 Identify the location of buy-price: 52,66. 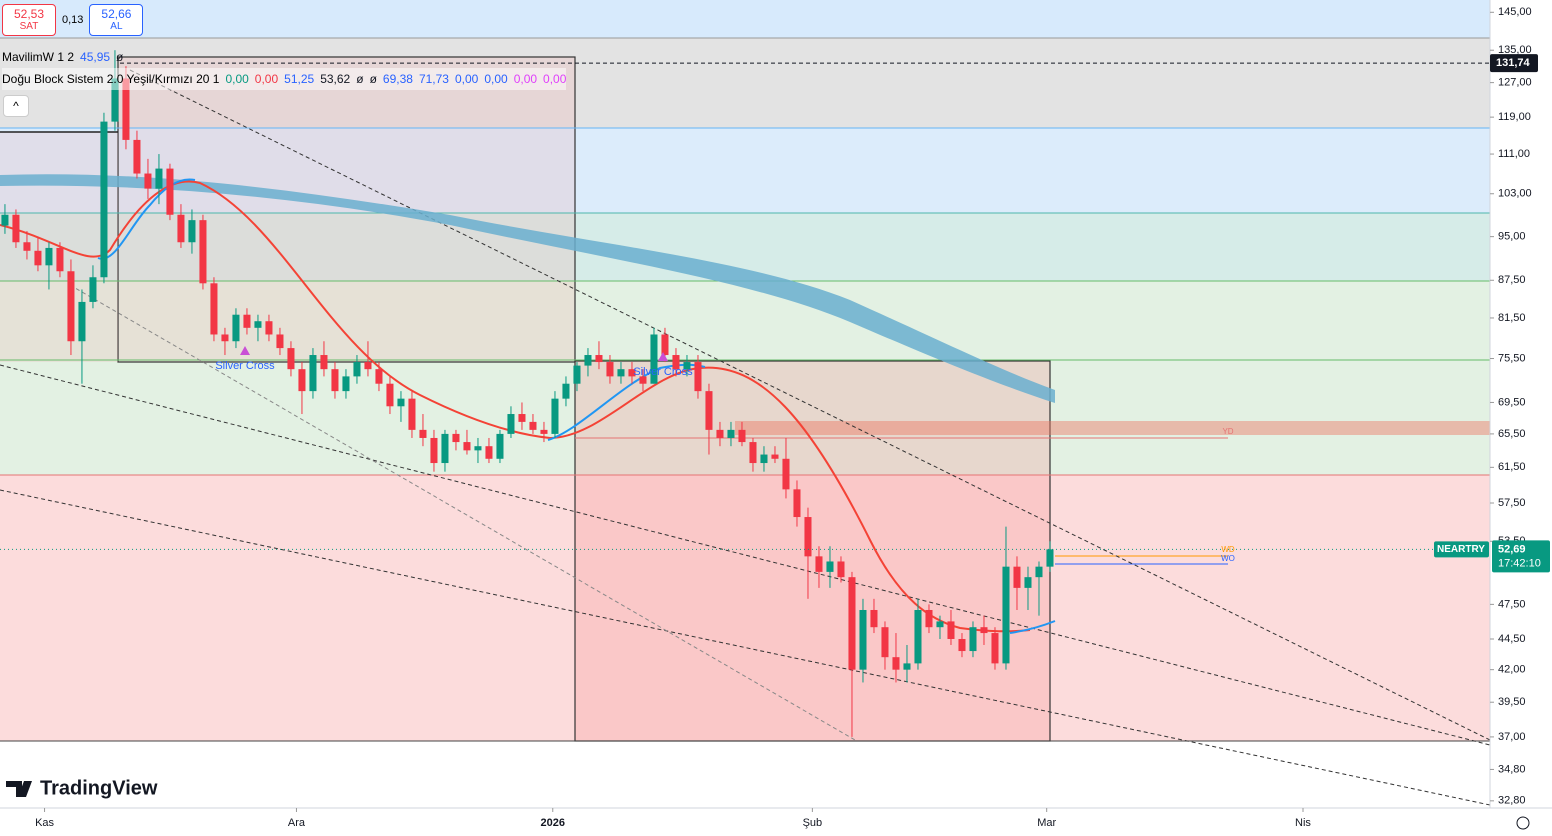
(116, 14).